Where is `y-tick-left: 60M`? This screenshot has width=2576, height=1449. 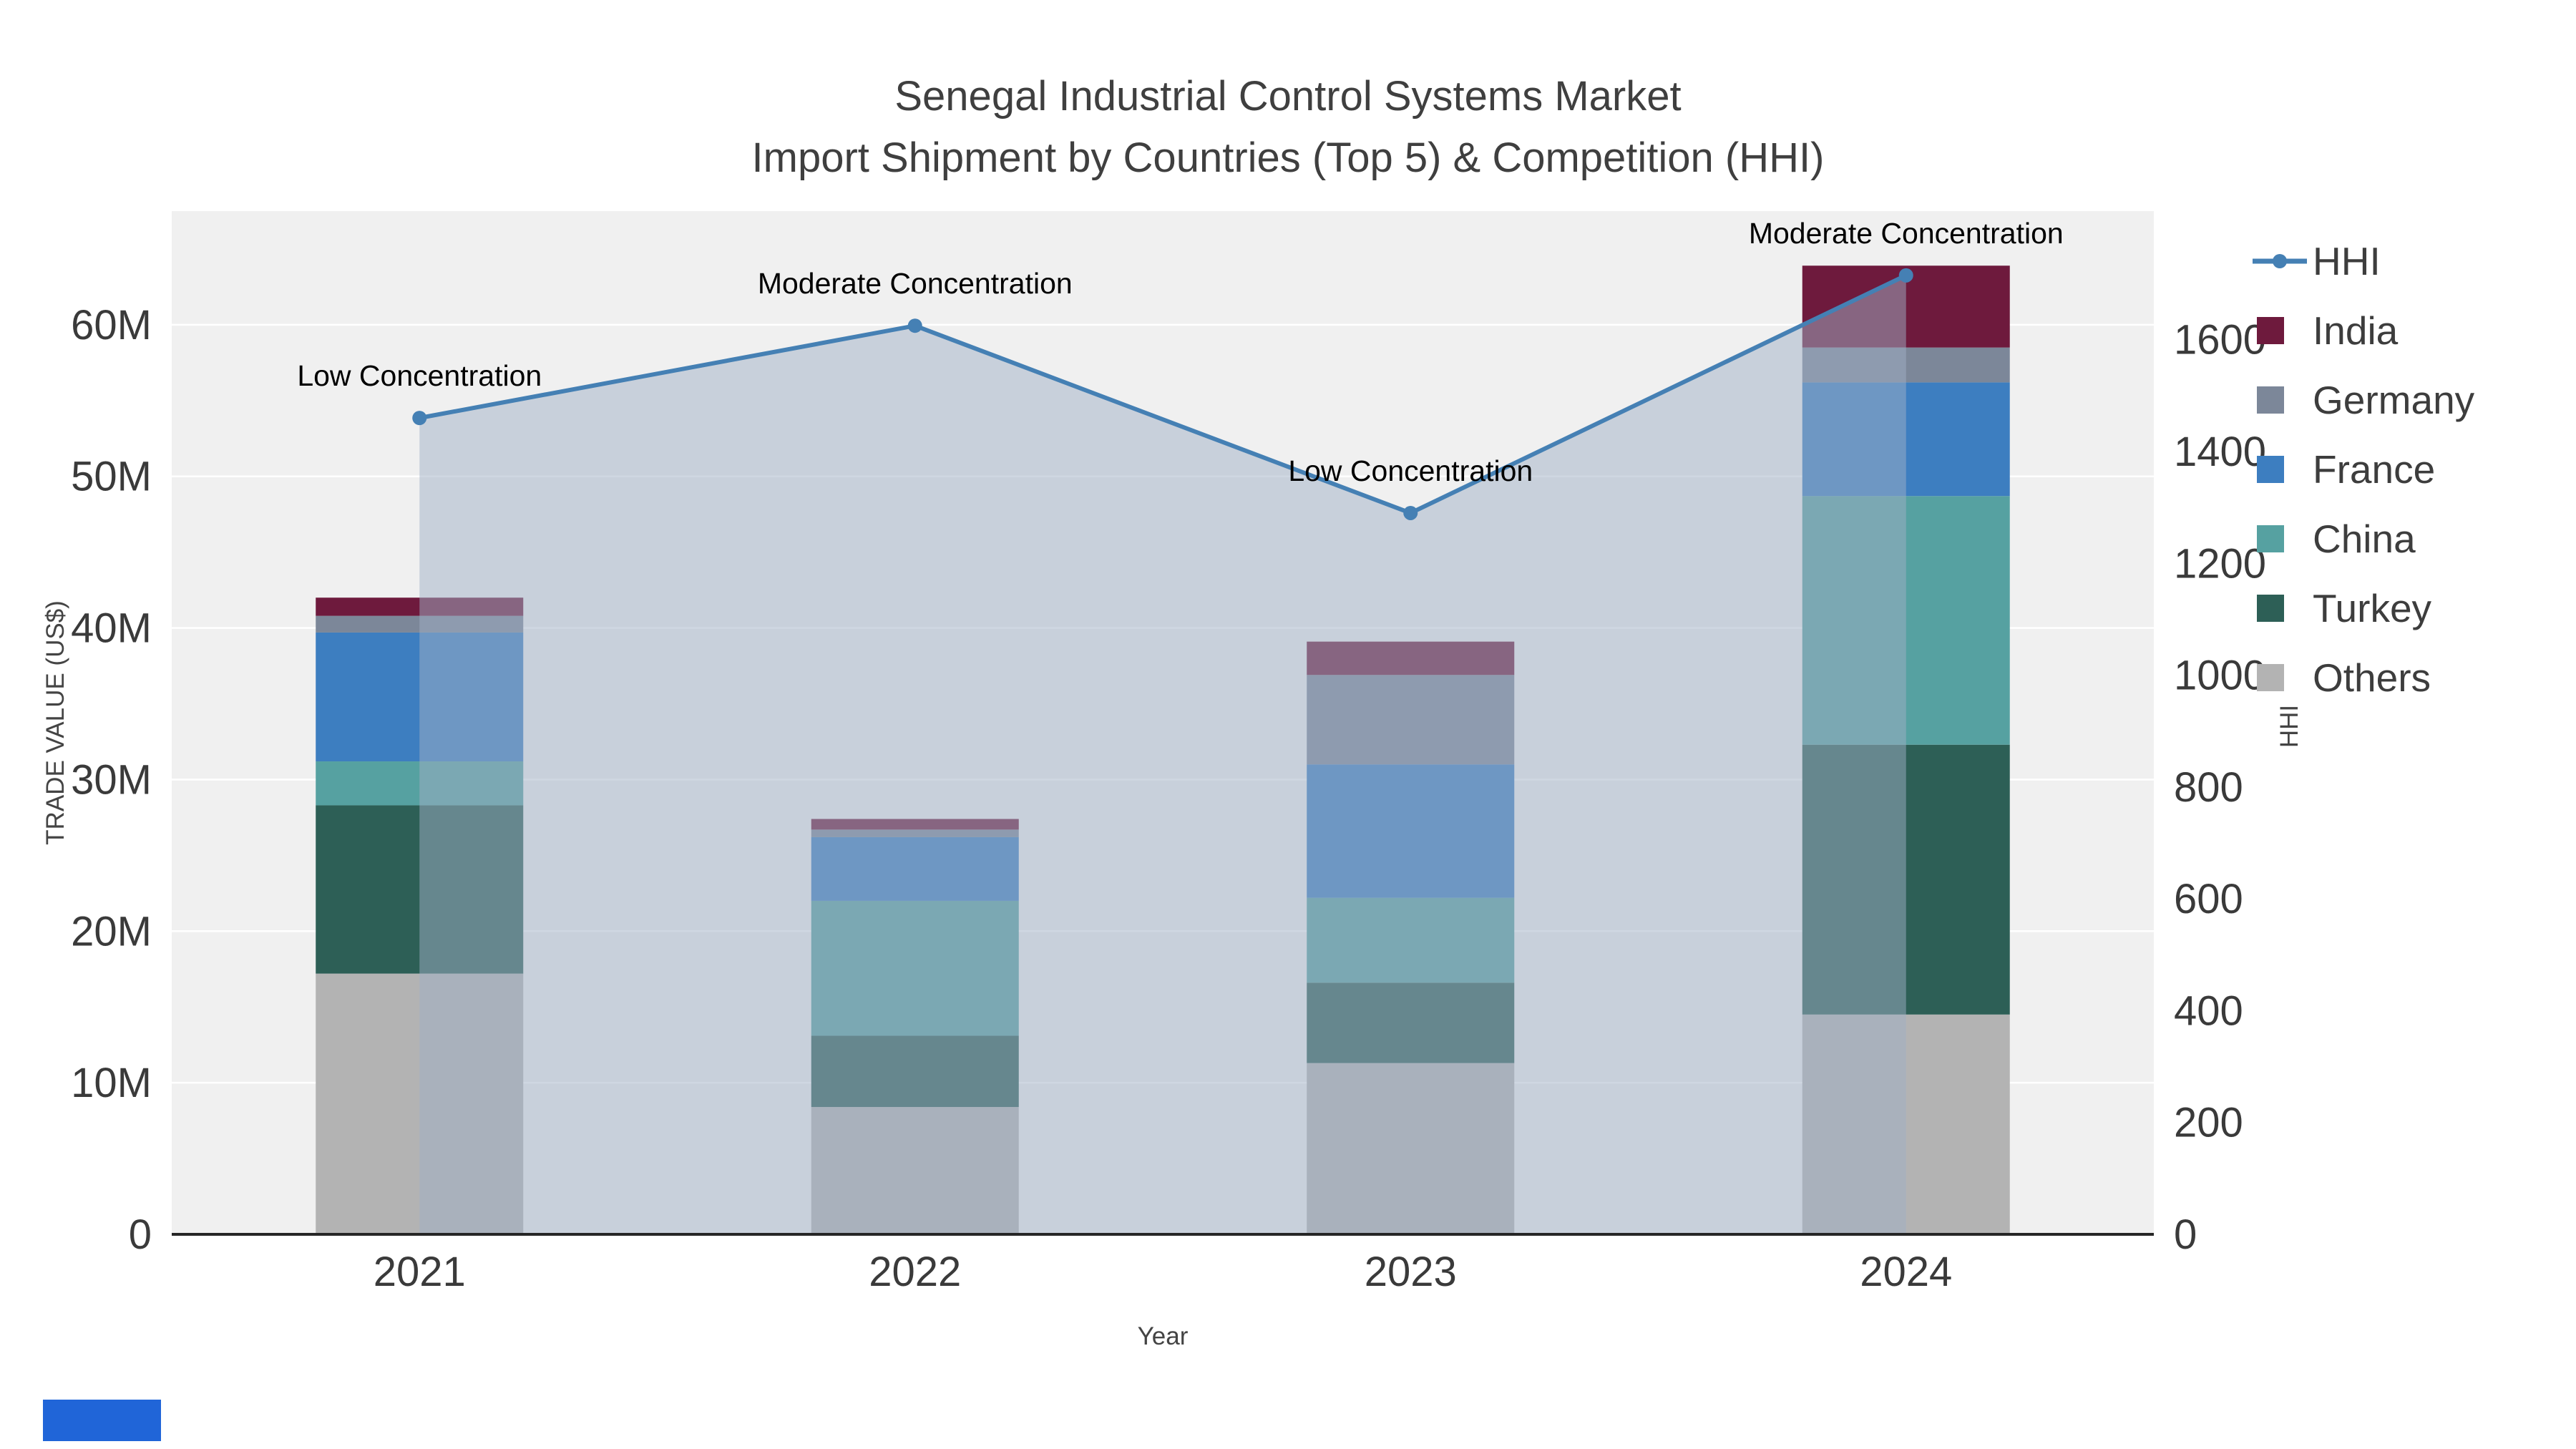
y-tick-left: 60M is located at coordinates (111, 325).